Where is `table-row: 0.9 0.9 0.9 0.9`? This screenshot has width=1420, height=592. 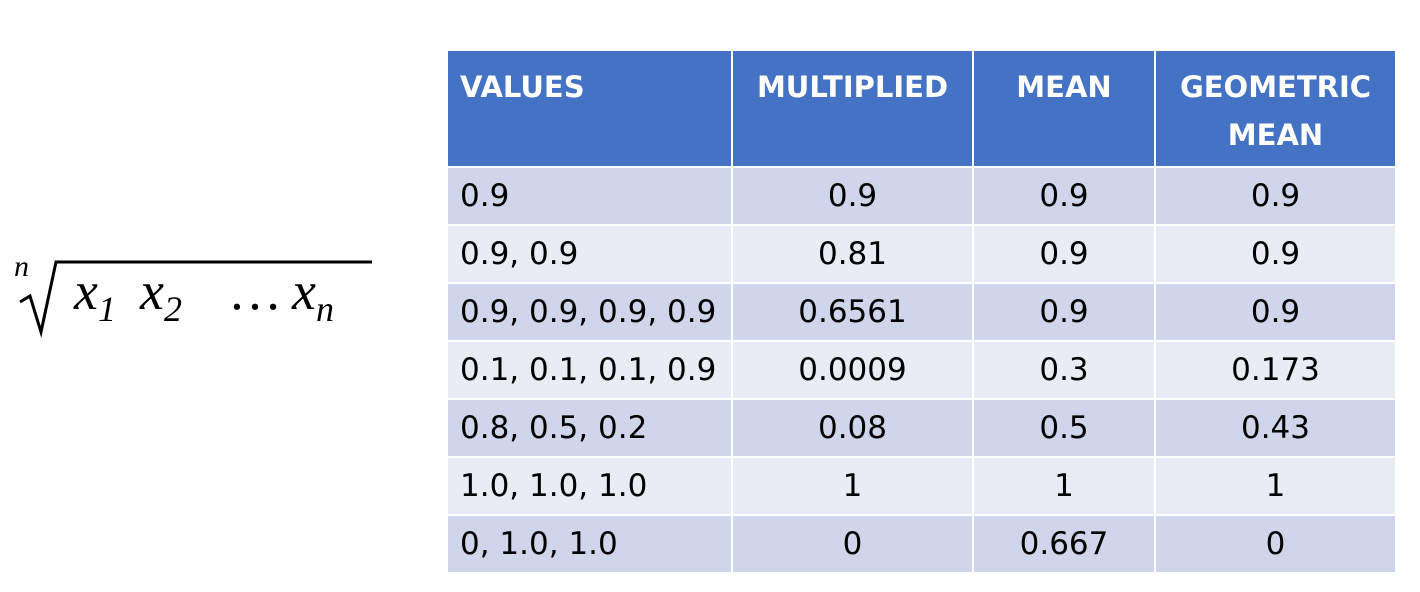 table-row: 0.9 0.9 0.9 0.9 is located at coordinates (921, 196).